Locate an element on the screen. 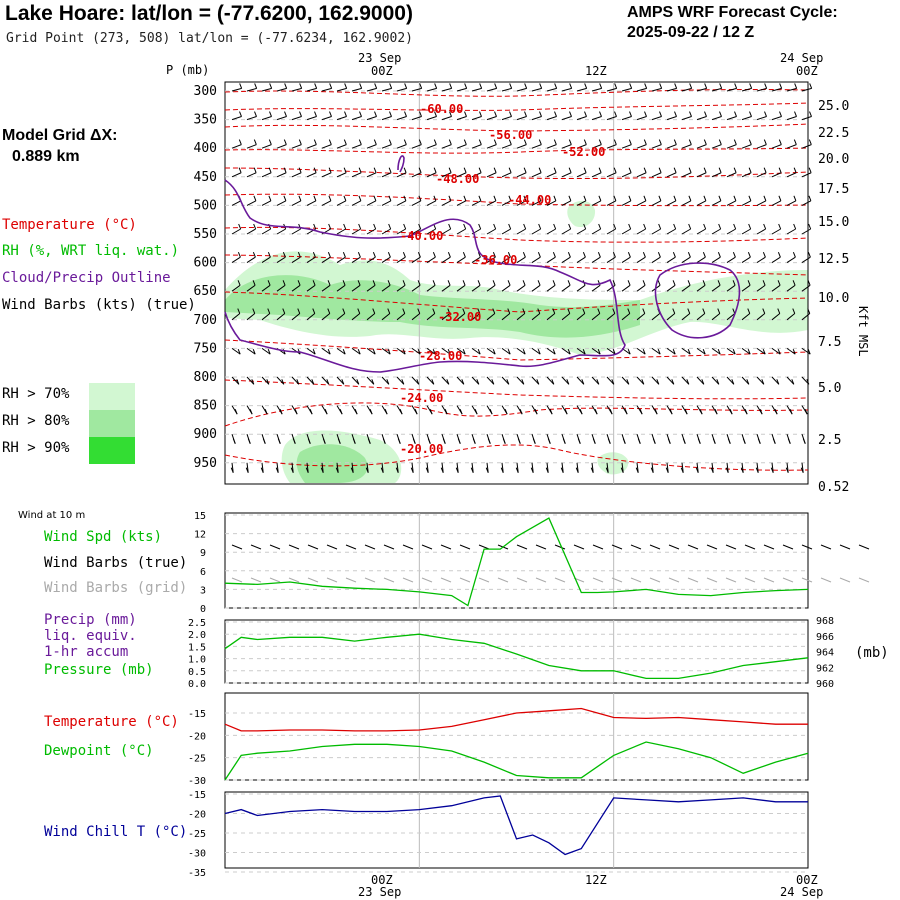  pressure-right-tick: 966 is located at coordinates (825, 637).